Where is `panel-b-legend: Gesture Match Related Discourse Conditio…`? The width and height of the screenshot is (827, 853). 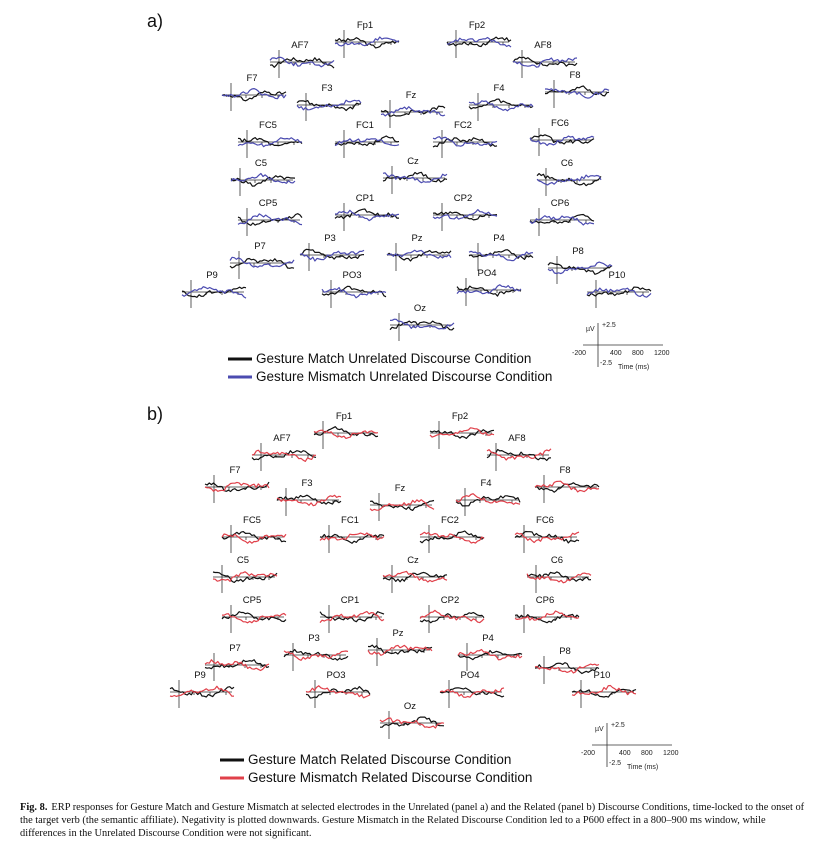 panel-b-legend: Gesture Match Related Discourse Conditio… is located at coordinates (376, 768).